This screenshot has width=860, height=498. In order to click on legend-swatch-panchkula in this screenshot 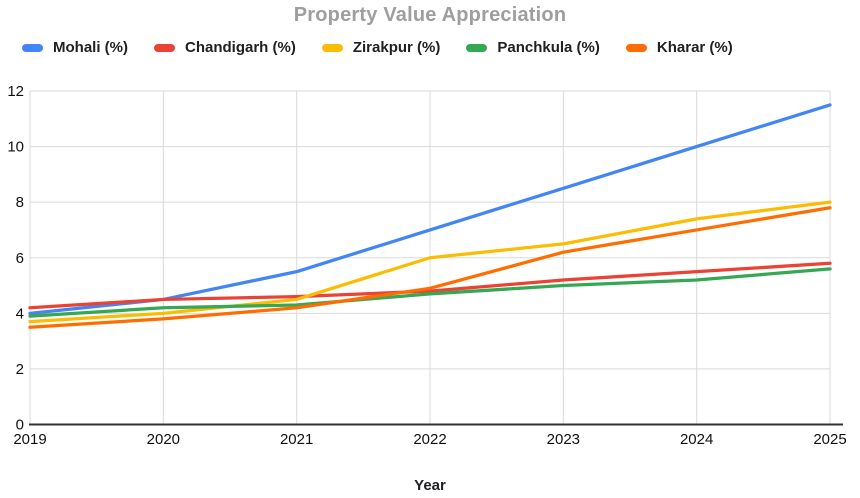, I will do `click(477, 47)`.